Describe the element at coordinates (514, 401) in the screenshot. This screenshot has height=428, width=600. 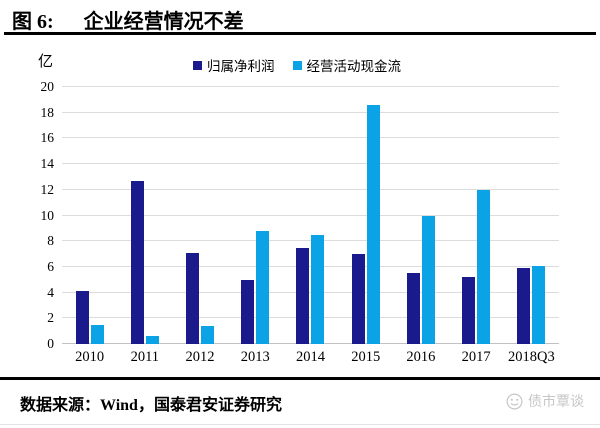
I see `watermark-logo-icon` at that location.